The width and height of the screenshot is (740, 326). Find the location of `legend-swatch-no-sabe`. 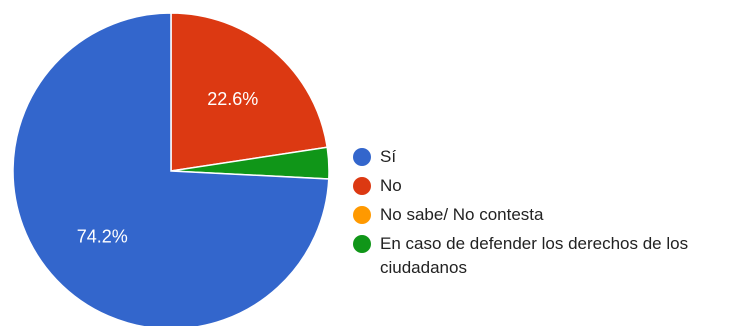

legend-swatch-no-sabe is located at coordinates (362, 215).